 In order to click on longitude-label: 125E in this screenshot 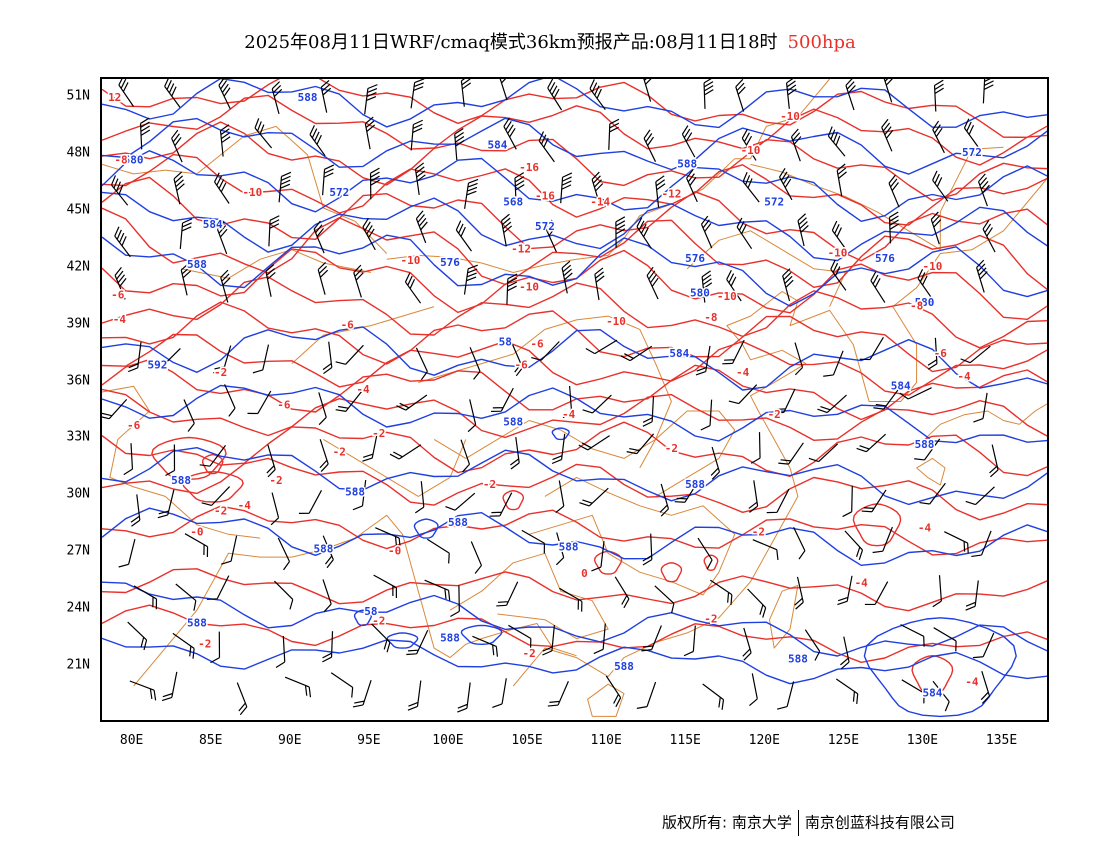, I will do `click(843, 740)`.